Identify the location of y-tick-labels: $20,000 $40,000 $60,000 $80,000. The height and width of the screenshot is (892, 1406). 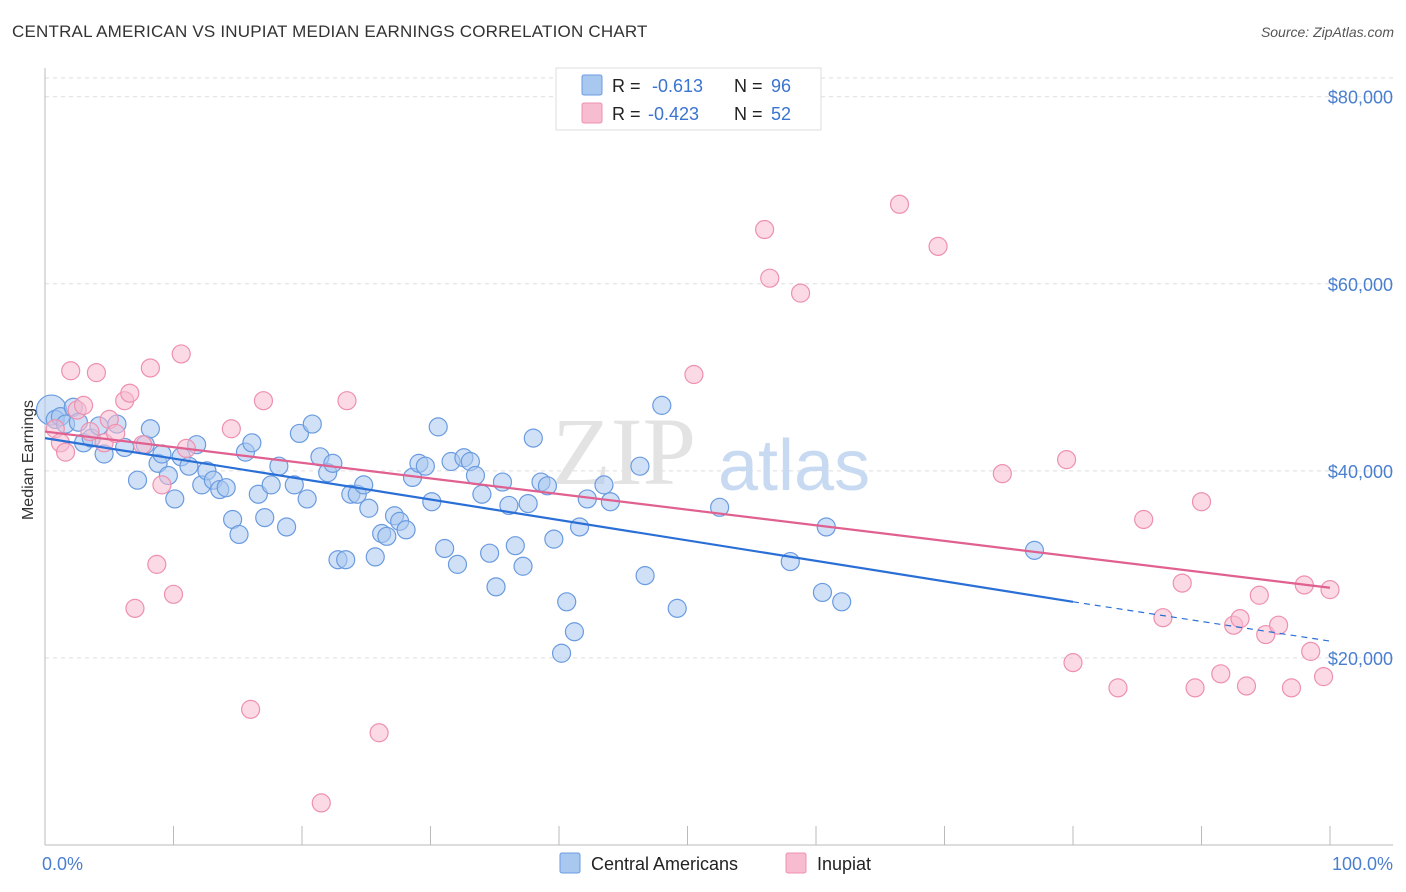
(1360, 378).